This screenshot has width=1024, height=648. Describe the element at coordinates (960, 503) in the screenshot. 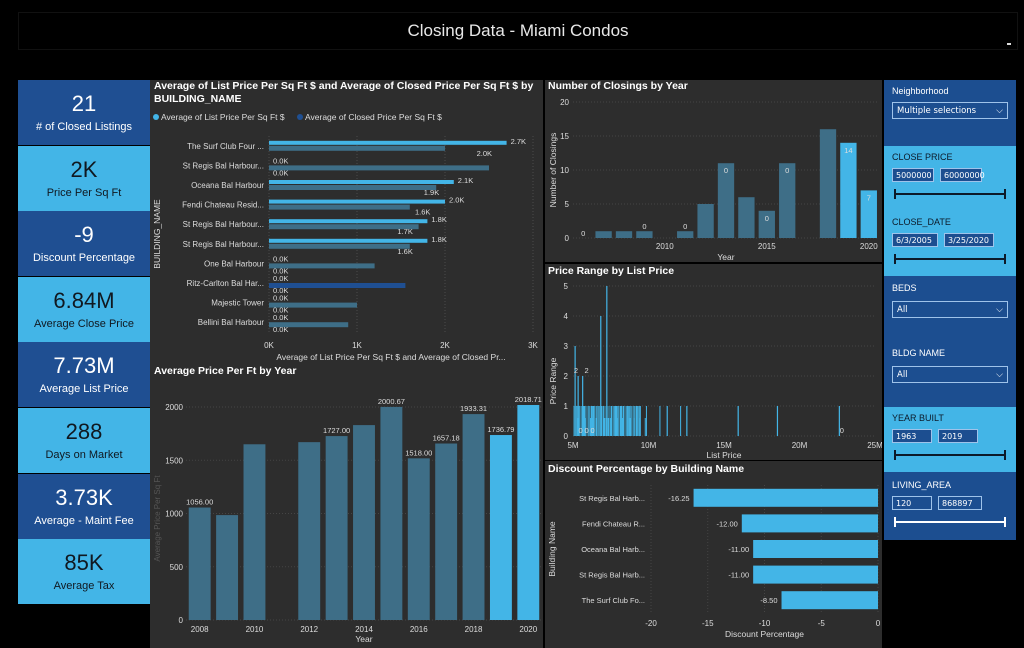

I see `living-area-max-input: 868897` at that location.